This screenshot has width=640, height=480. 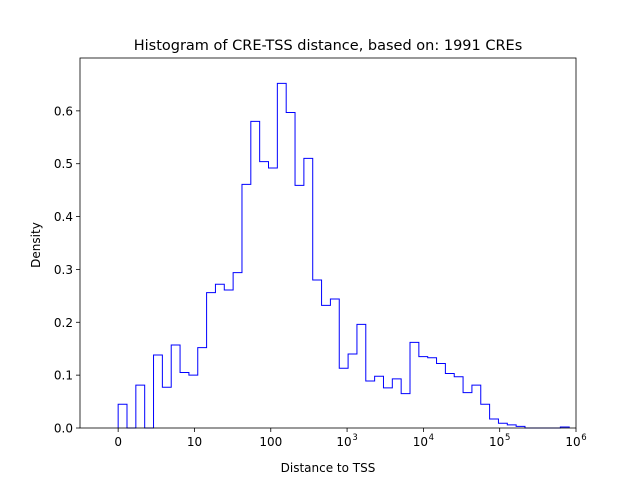 I want to click on y-tick-label: 0.4, so click(x=63, y=217).